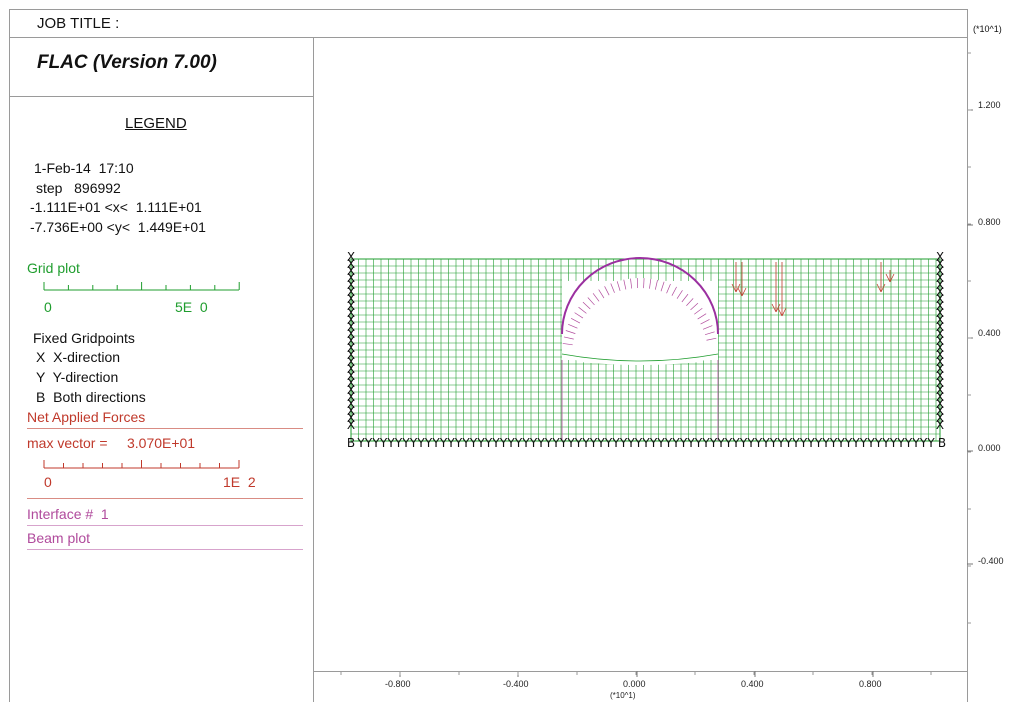  What do you see at coordinates (127, 62) in the screenshot?
I see `app-title: FLAC (Version 7.00)` at bounding box center [127, 62].